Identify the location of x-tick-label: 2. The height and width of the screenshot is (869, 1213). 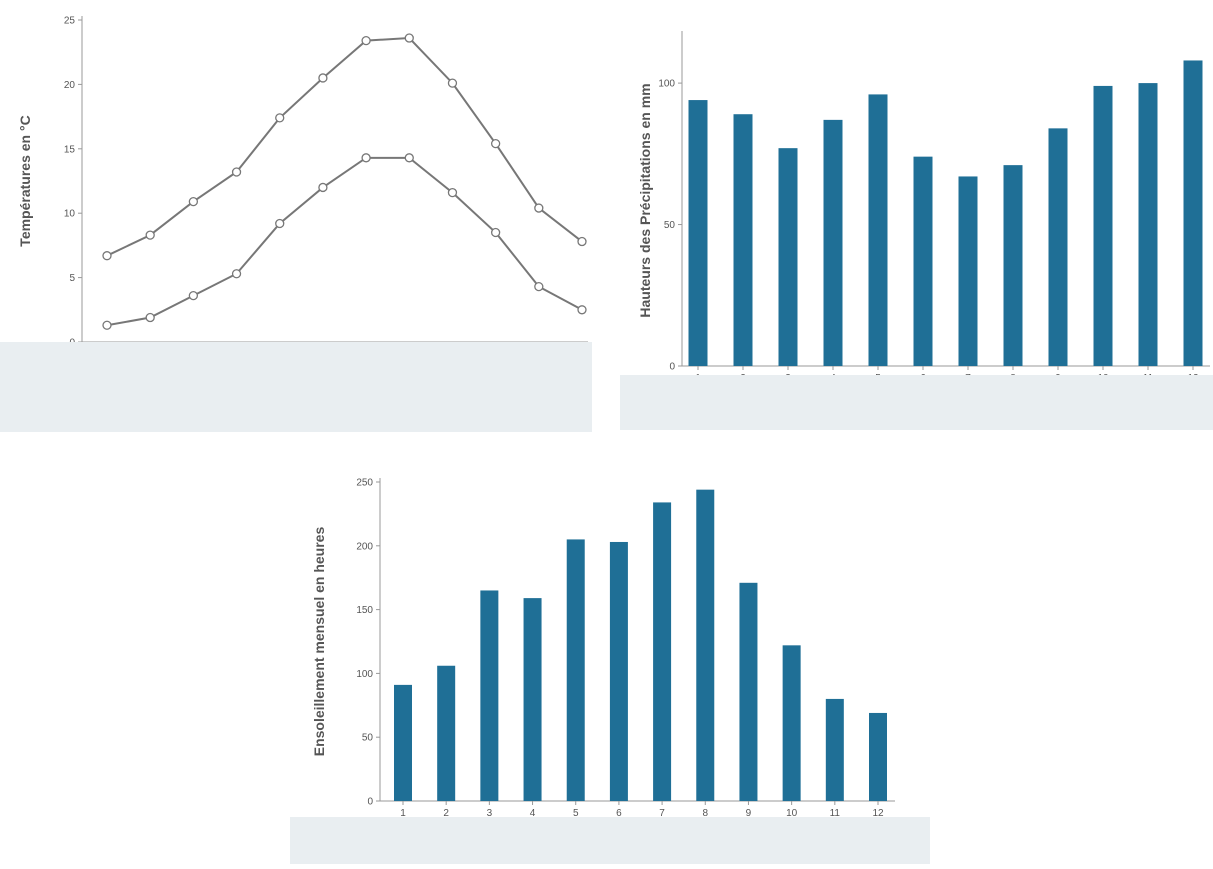
(446, 813).